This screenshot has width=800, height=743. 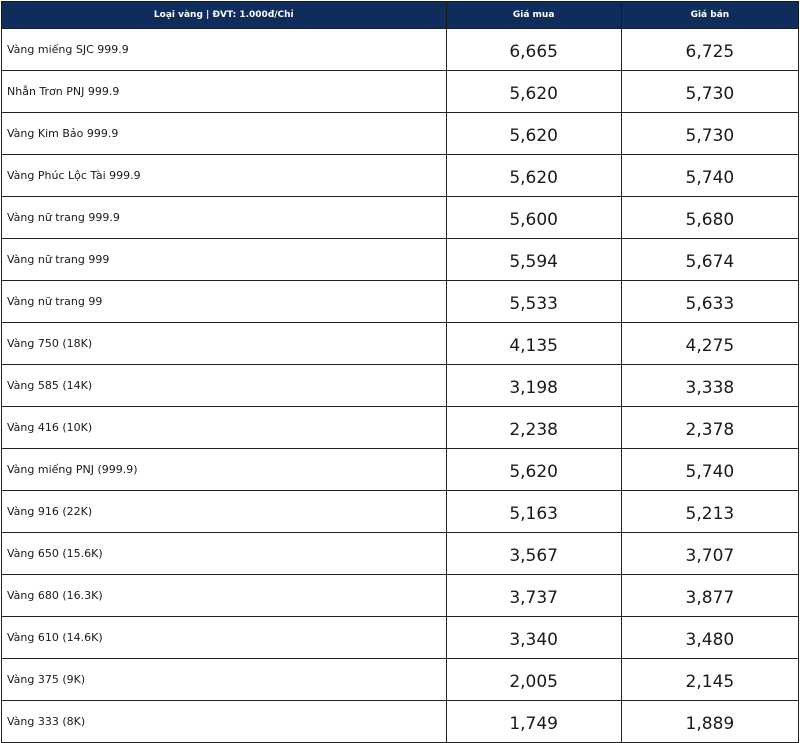 What do you see at coordinates (224, 679) in the screenshot?
I see `gold-type-cell: Vàng 375 (9K)` at bounding box center [224, 679].